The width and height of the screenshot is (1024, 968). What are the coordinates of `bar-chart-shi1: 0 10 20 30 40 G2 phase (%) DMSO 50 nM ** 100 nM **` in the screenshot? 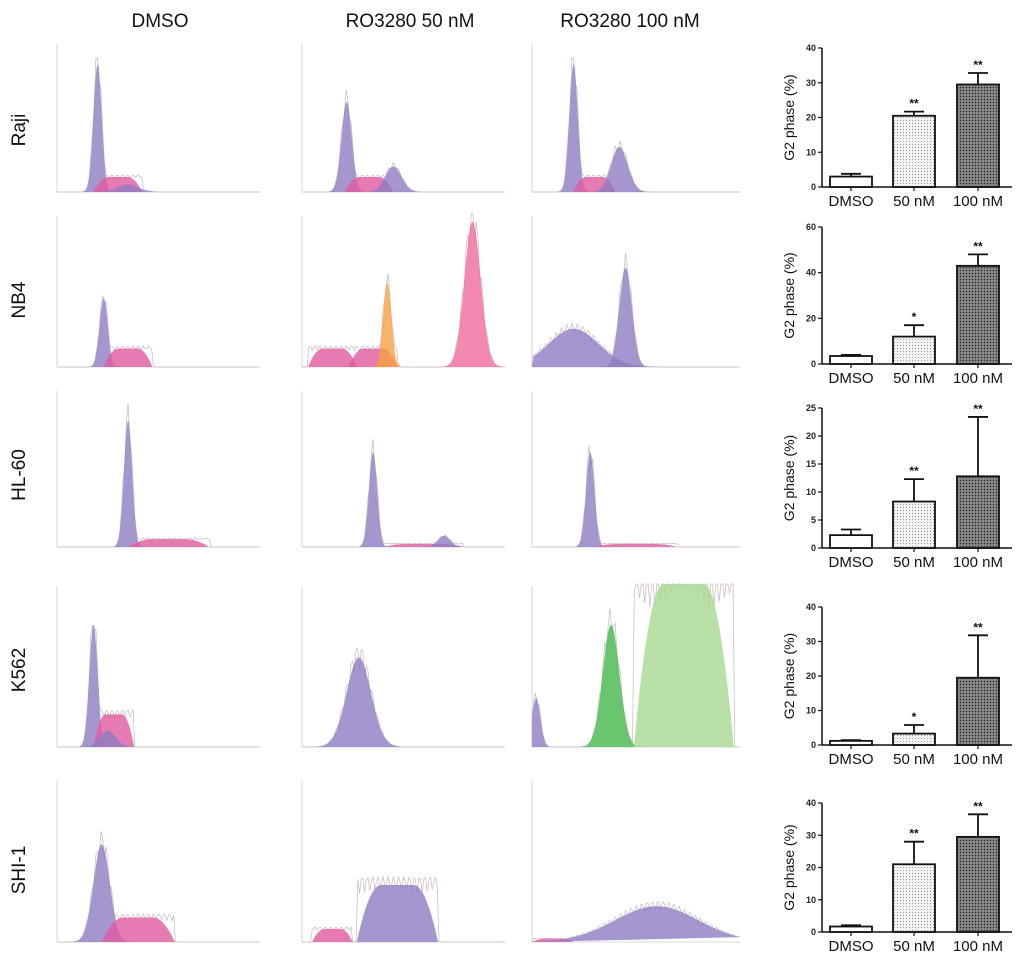 It's located at (896, 876).